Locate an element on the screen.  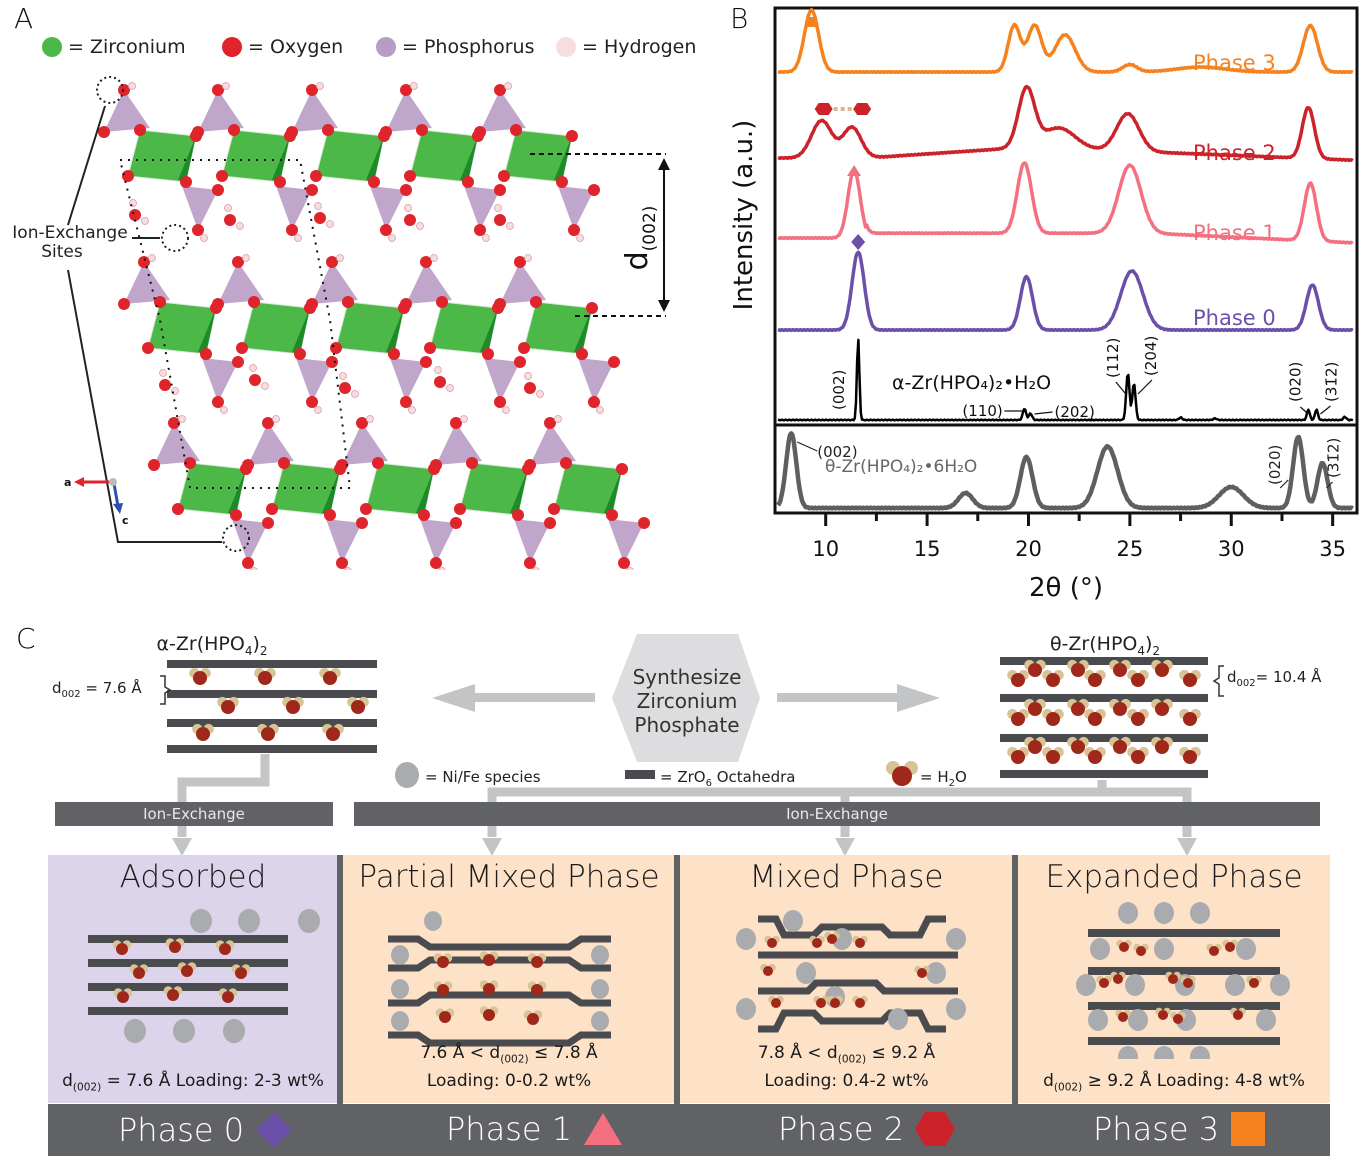
d002-label: d(002) is located at coordinates (640, 238).